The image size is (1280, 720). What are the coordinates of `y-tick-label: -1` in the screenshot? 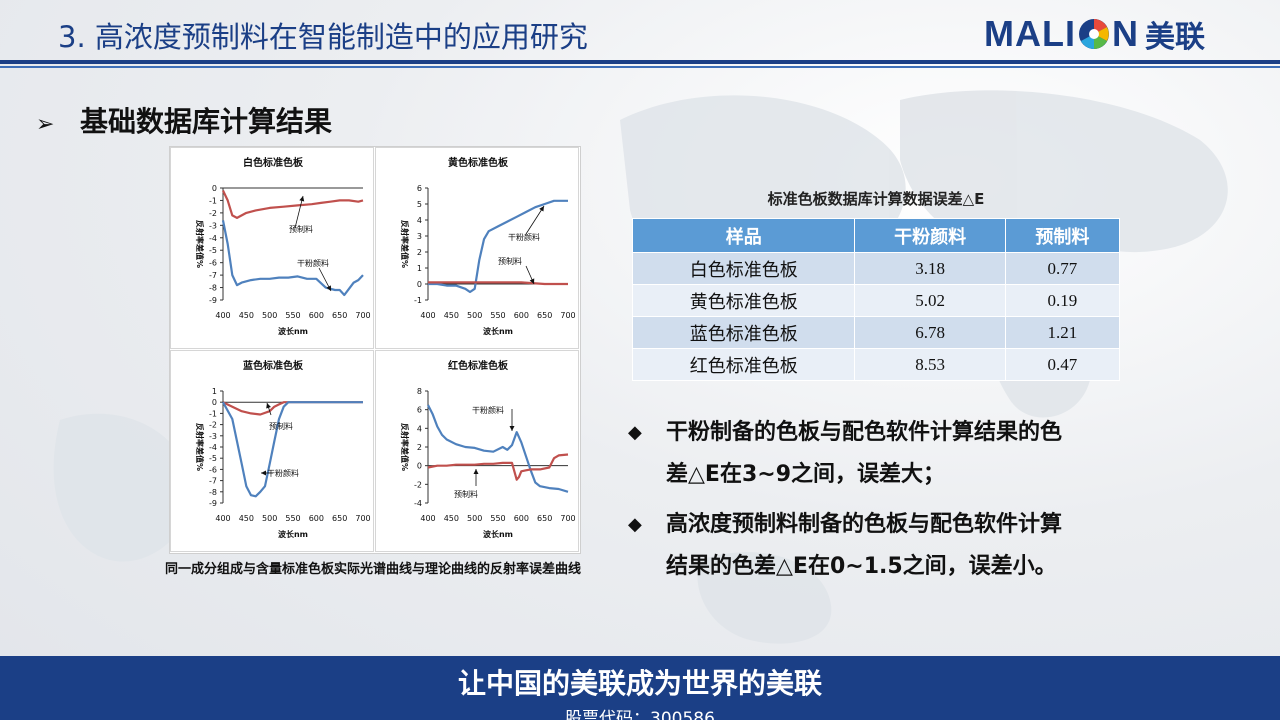 It's located at (213, 200).